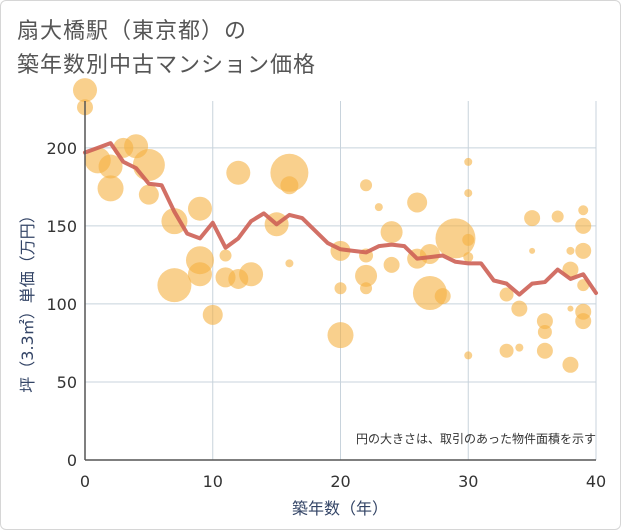  What do you see at coordinates (596, 481) in the screenshot?
I see `x-tick-label: 40` at bounding box center [596, 481].